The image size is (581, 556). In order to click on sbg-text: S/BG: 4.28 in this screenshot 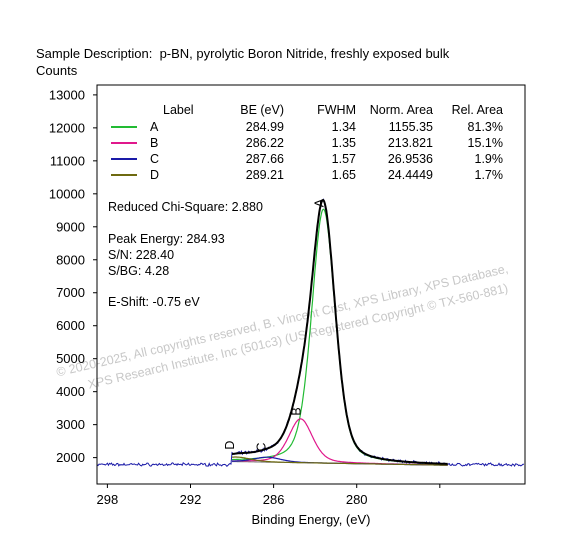, I will do `click(138, 271)`.